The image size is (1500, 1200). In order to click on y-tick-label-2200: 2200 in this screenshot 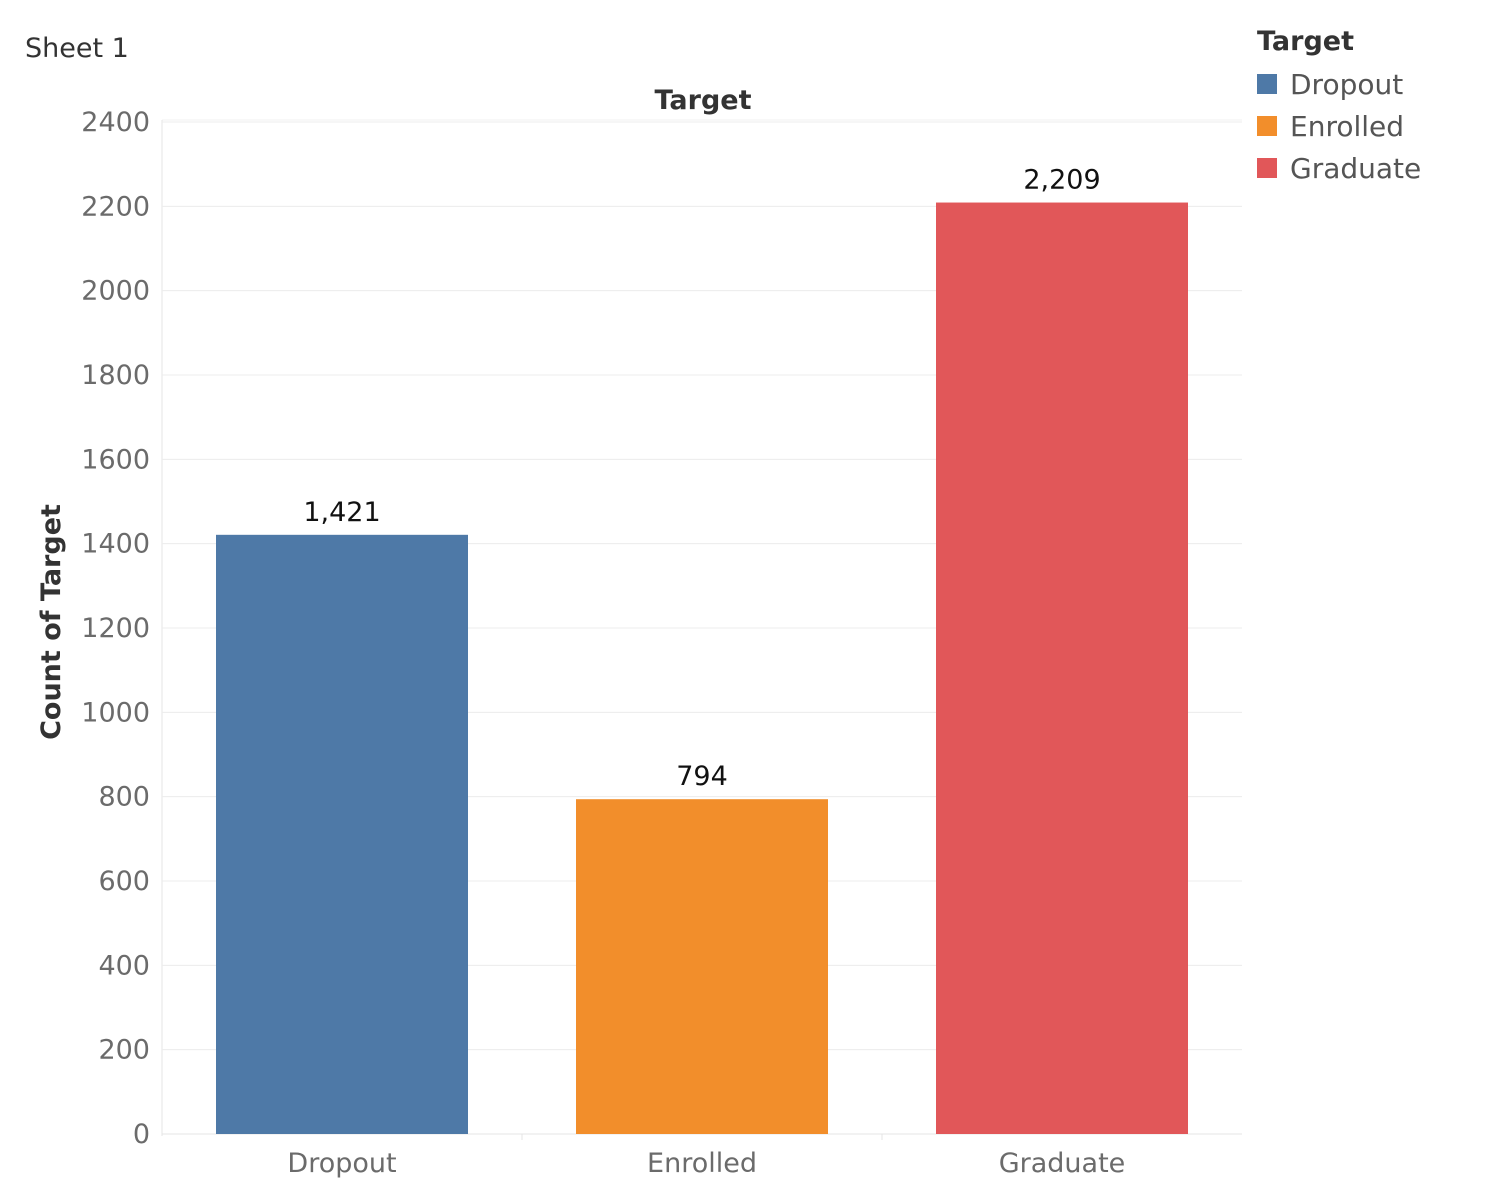, I will do `click(115, 206)`.